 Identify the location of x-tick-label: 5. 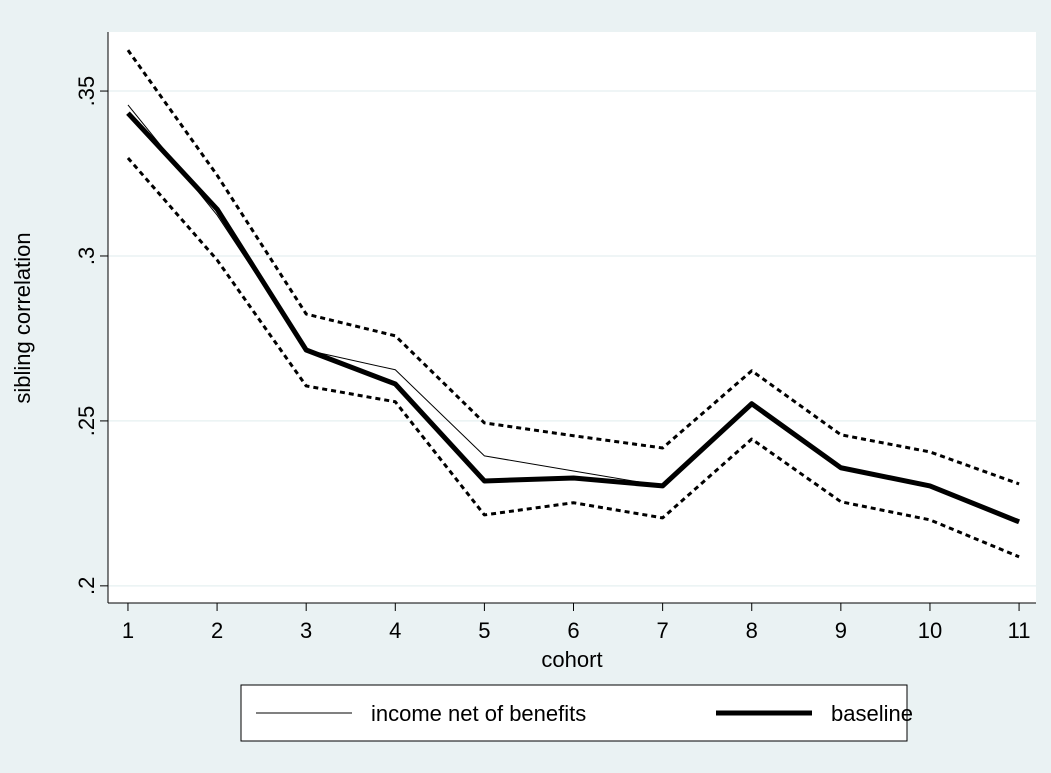
(484, 630).